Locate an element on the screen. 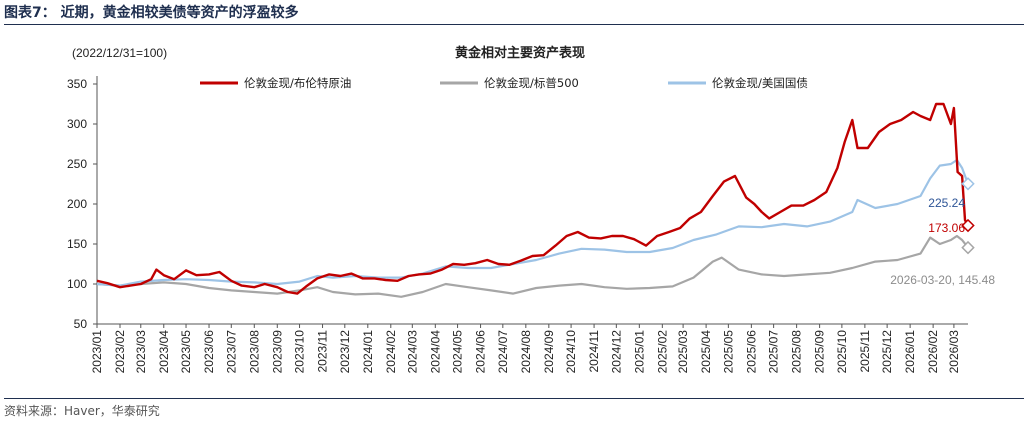 Image resolution: width=1030 pixels, height=424 pixels. x-tick-label: 2025/07 is located at coordinates (774, 352).